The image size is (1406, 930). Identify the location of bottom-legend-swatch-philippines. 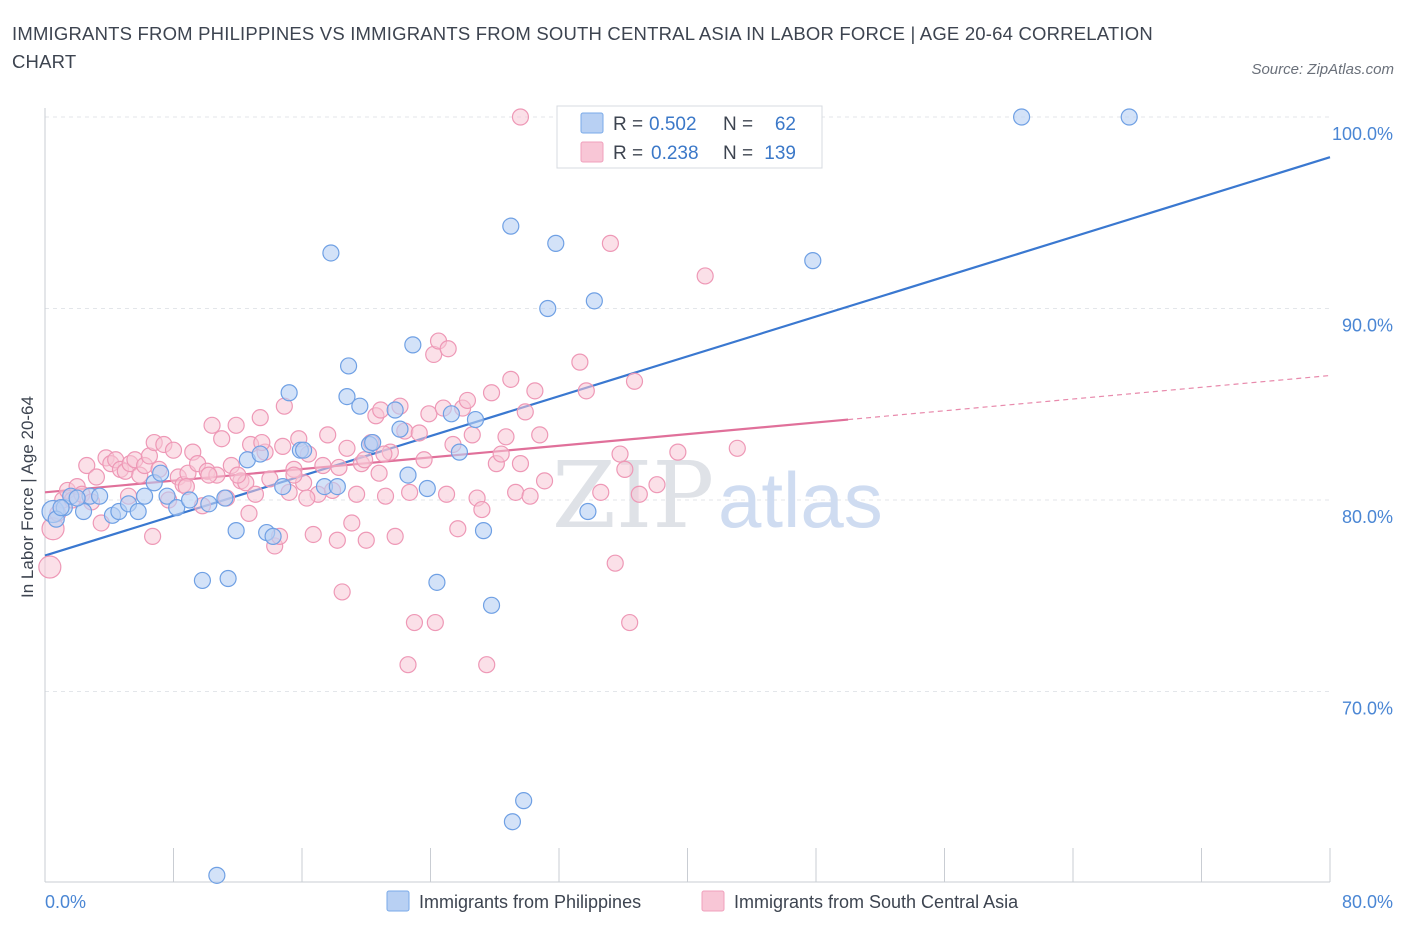
(398, 901).